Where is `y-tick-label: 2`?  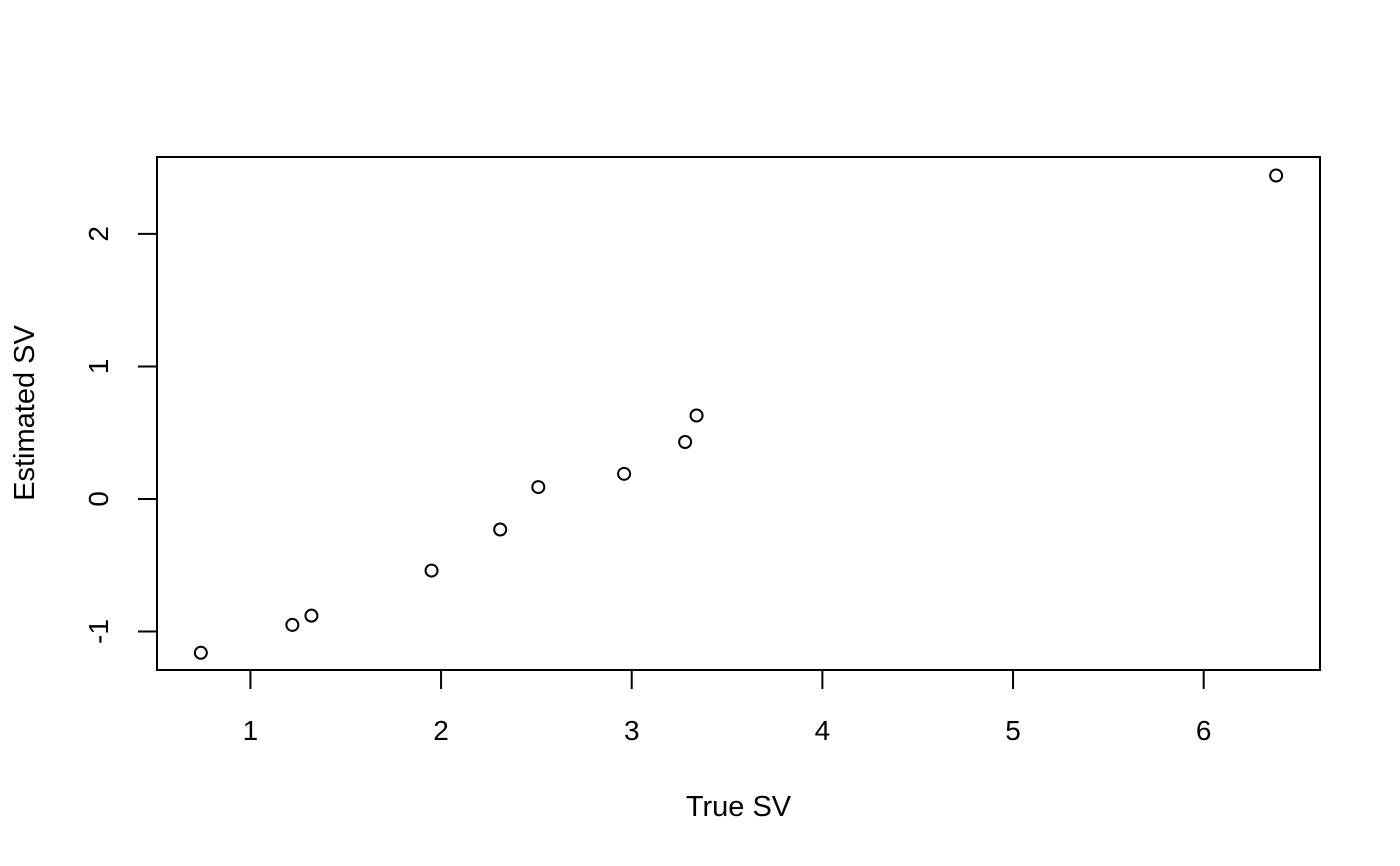
y-tick-label: 2 is located at coordinates (98, 234).